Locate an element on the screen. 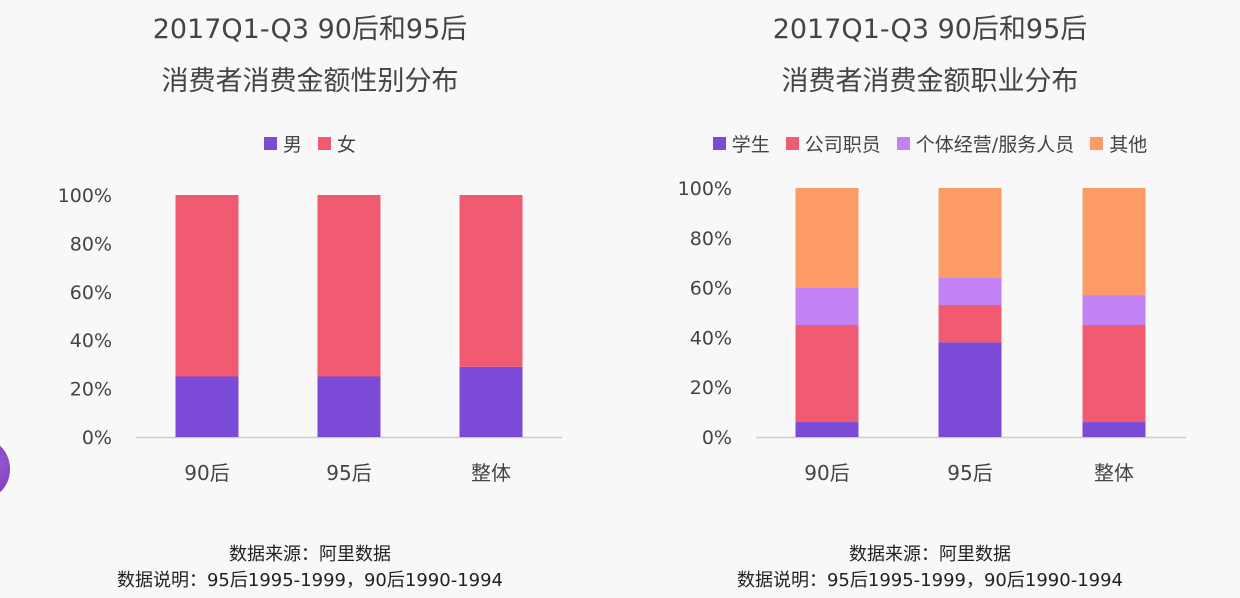  gender-chart-data-note: 数据说明：95后1995-1999，90后1990-1994 is located at coordinates (310, 580).